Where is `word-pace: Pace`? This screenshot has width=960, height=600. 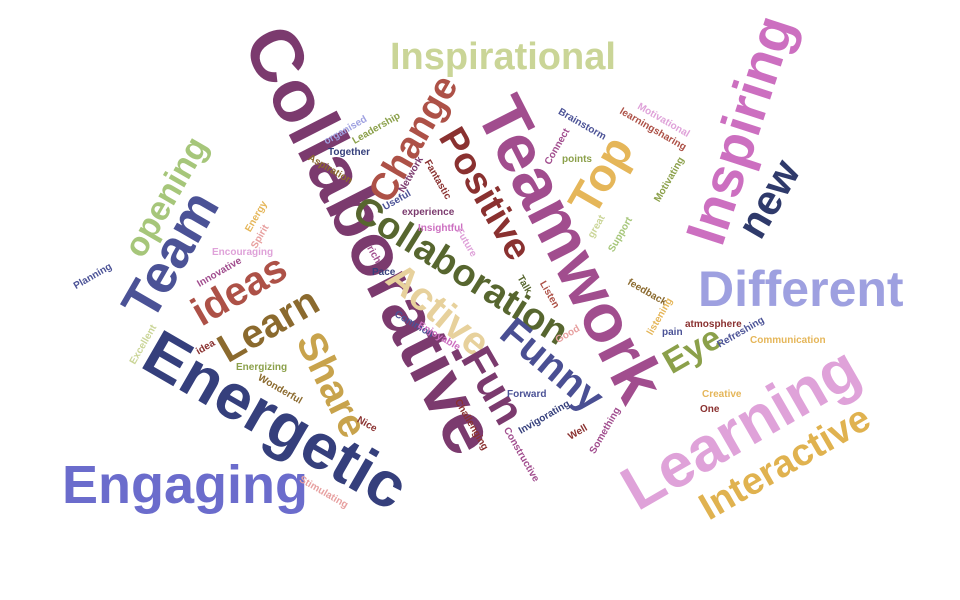 word-pace: Pace is located at coordinates (384, 272).